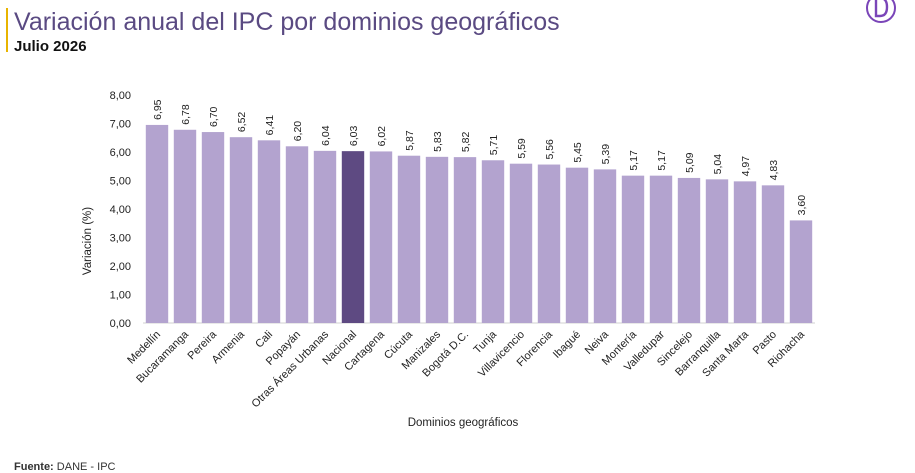  What do you see at coordinates (158, 109) in the screenshot?
I see `data-label: 6,95` at bounding box center [158, 109].